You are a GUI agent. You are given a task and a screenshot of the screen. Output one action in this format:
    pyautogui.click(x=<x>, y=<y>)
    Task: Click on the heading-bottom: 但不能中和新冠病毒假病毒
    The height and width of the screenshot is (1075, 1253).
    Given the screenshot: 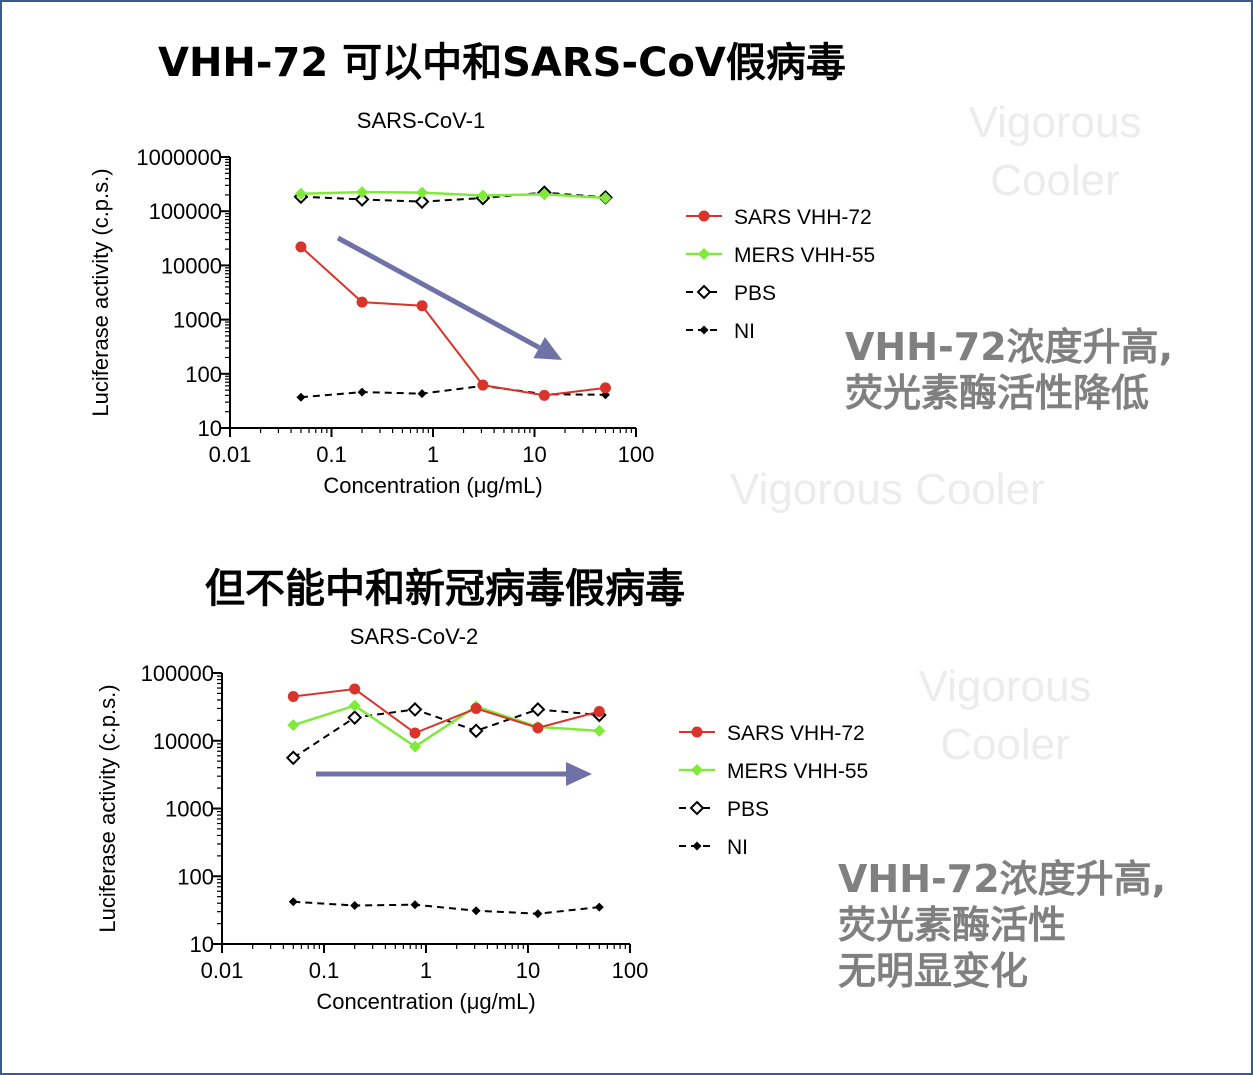 What is the action you would take?
    pyautogui.click(x=445, y=589)
    